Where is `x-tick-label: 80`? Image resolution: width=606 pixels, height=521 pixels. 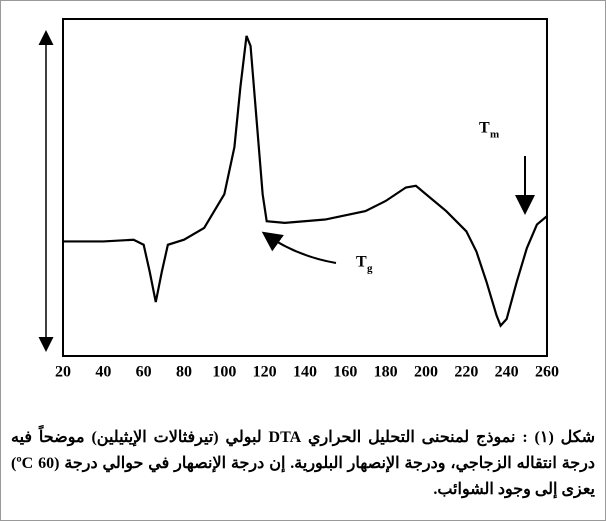
x-tick-label: 80 is located at coordinates (184, 372).